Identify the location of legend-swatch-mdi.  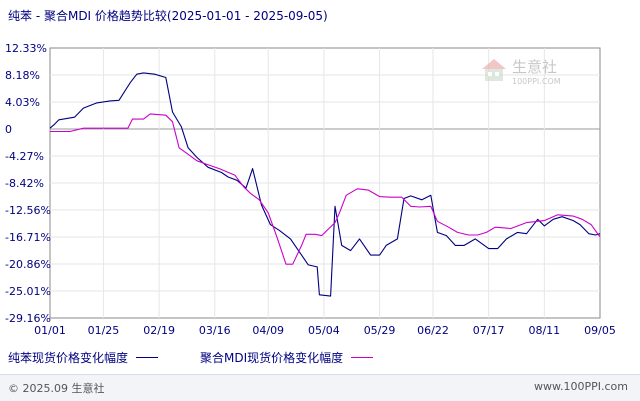
(362, 357).